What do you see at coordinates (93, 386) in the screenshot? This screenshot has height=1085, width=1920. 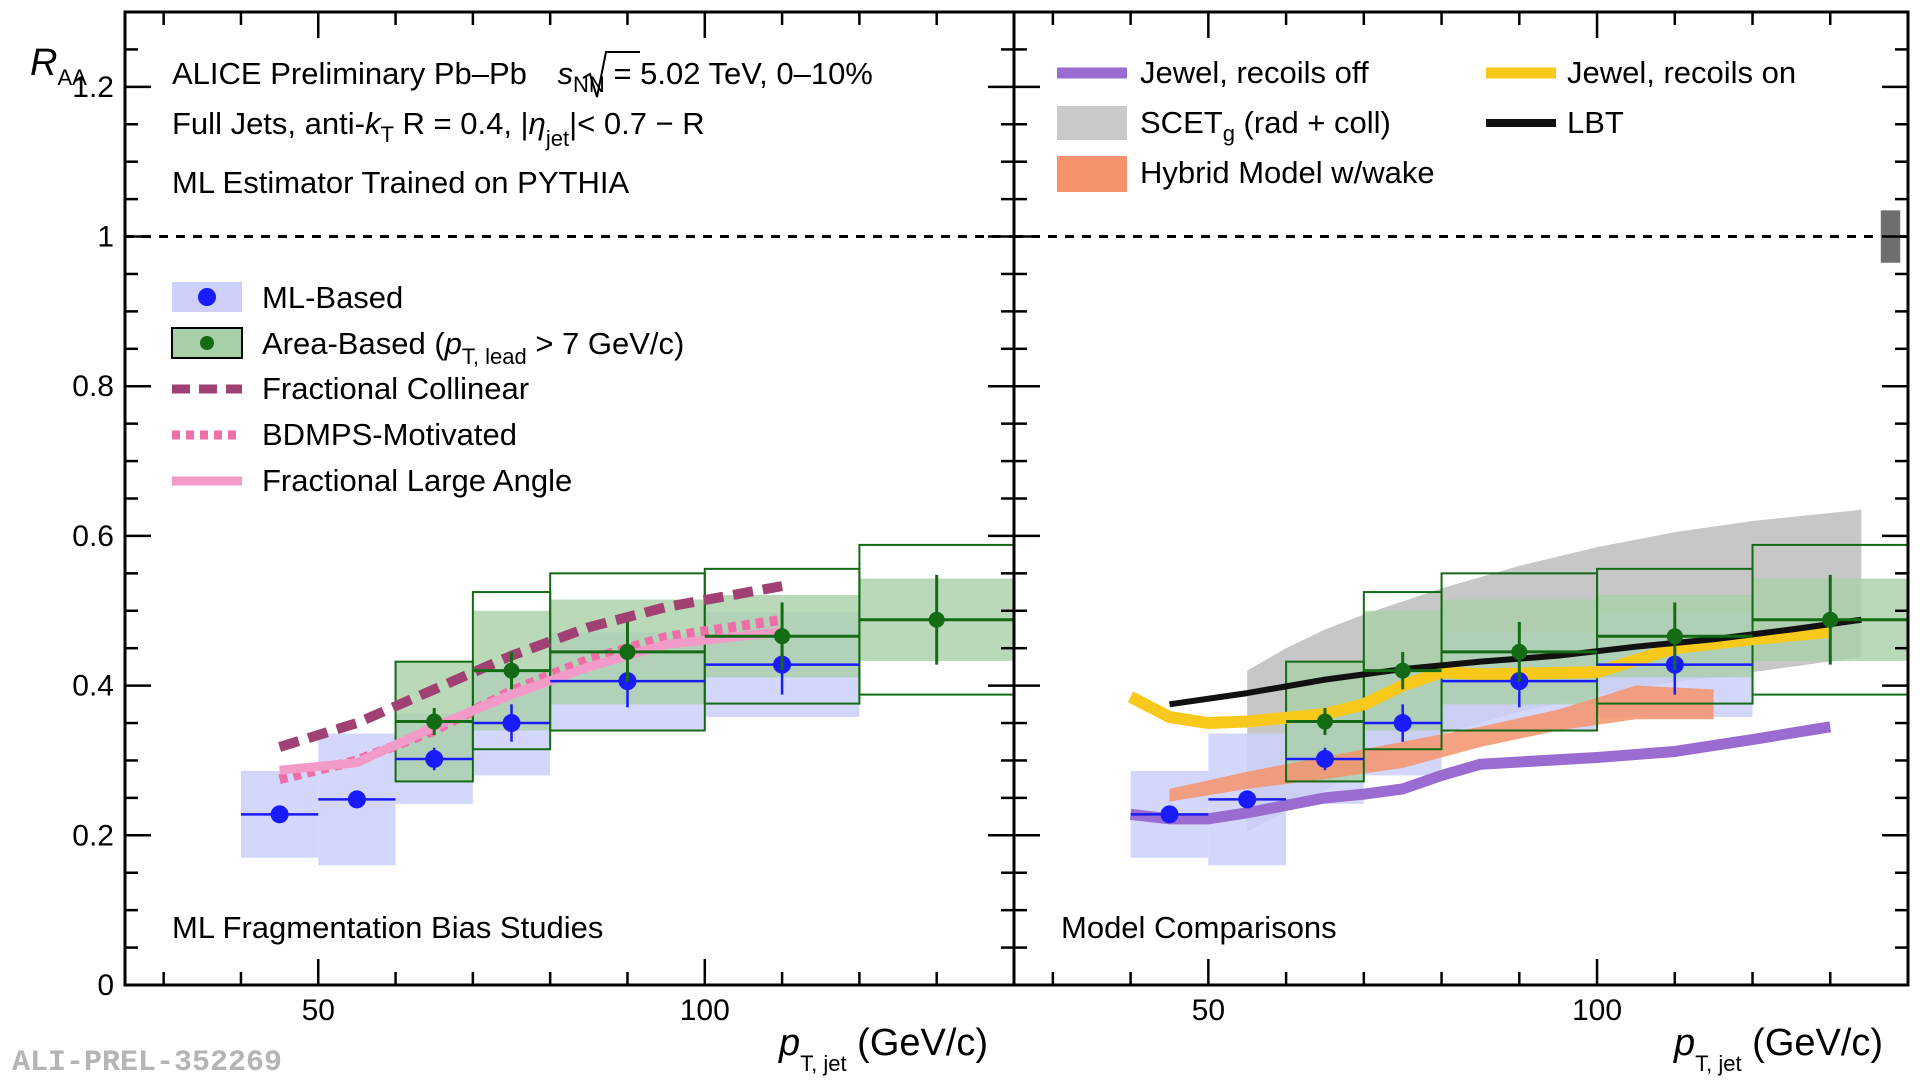 I see `y-tick-label: 0.8` at bounding box center [93, 386].